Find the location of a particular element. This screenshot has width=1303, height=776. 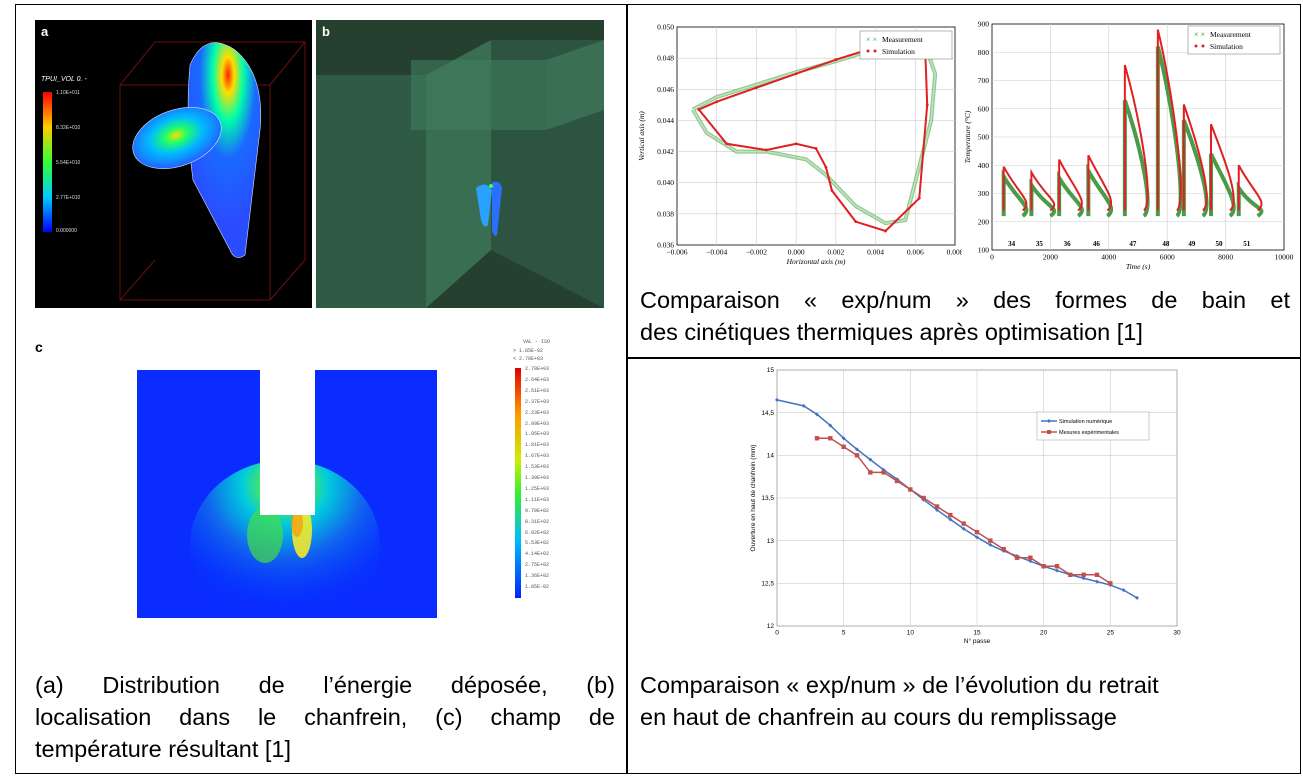

panel-c-legend-value: 1.53E+03 is located at coordinates (537, 467).